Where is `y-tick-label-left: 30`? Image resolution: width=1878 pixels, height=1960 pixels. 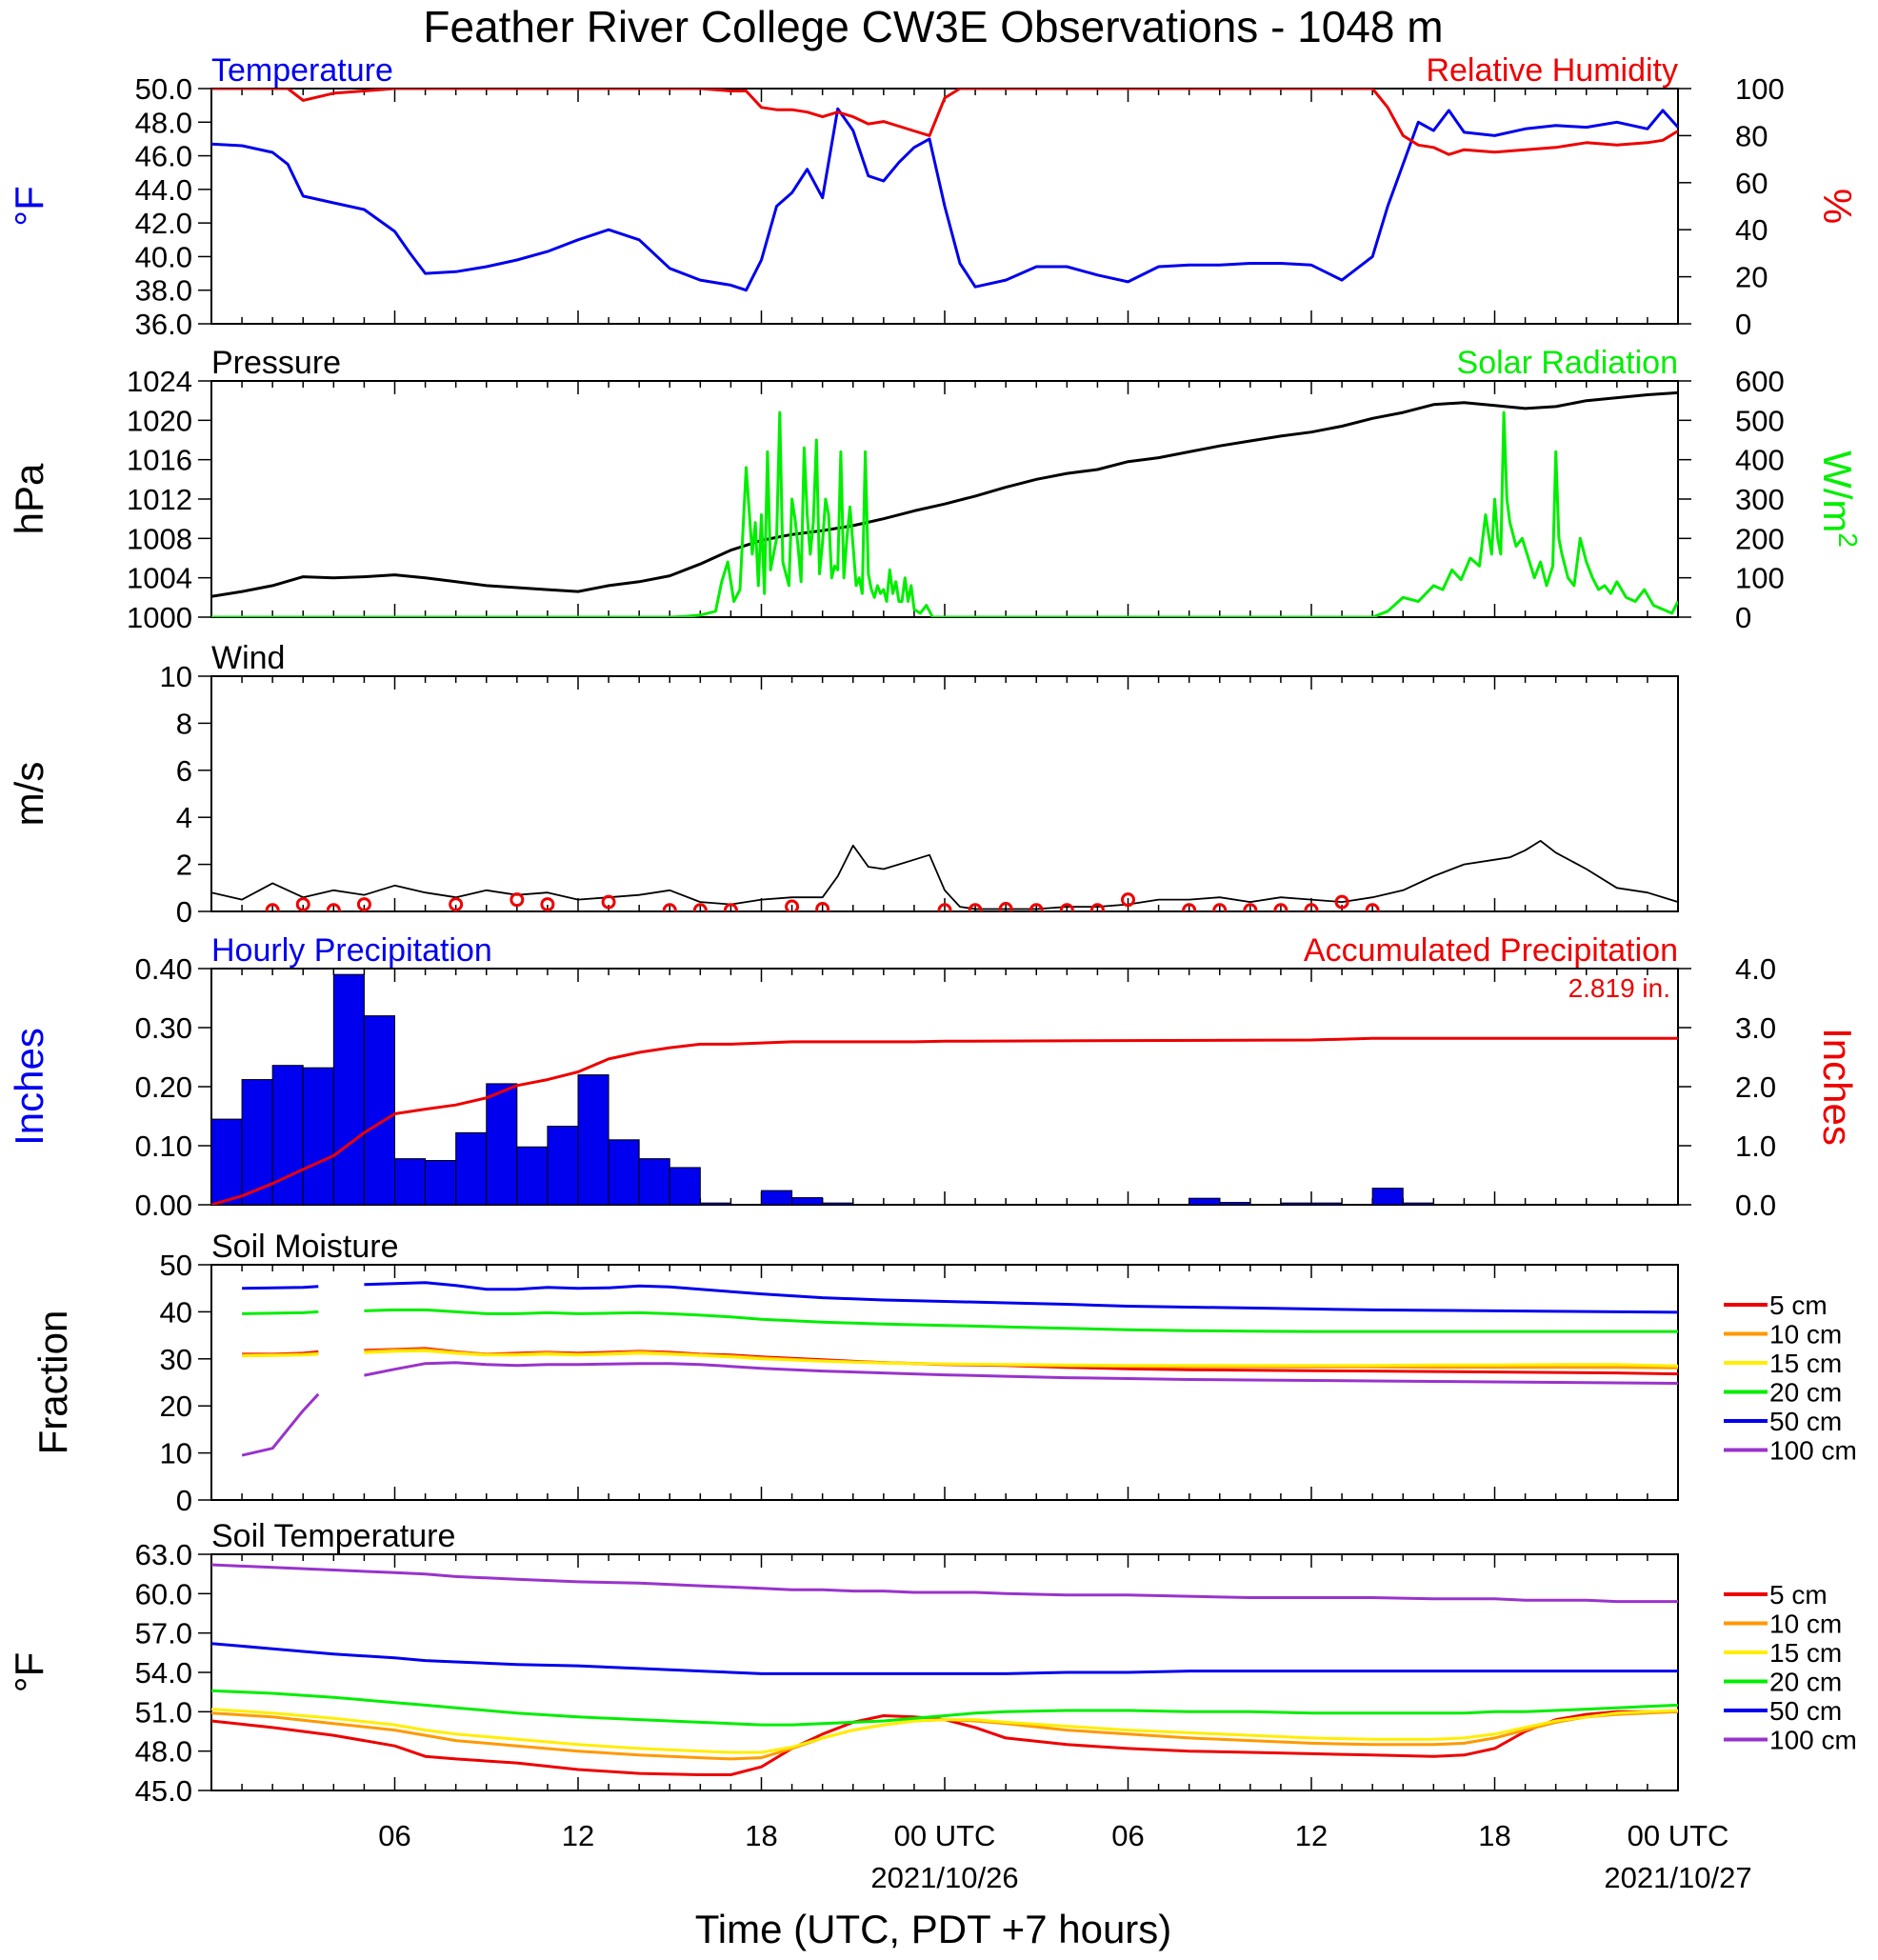
y-tick-label-left: 30 is located at coordinates (176, 1359).